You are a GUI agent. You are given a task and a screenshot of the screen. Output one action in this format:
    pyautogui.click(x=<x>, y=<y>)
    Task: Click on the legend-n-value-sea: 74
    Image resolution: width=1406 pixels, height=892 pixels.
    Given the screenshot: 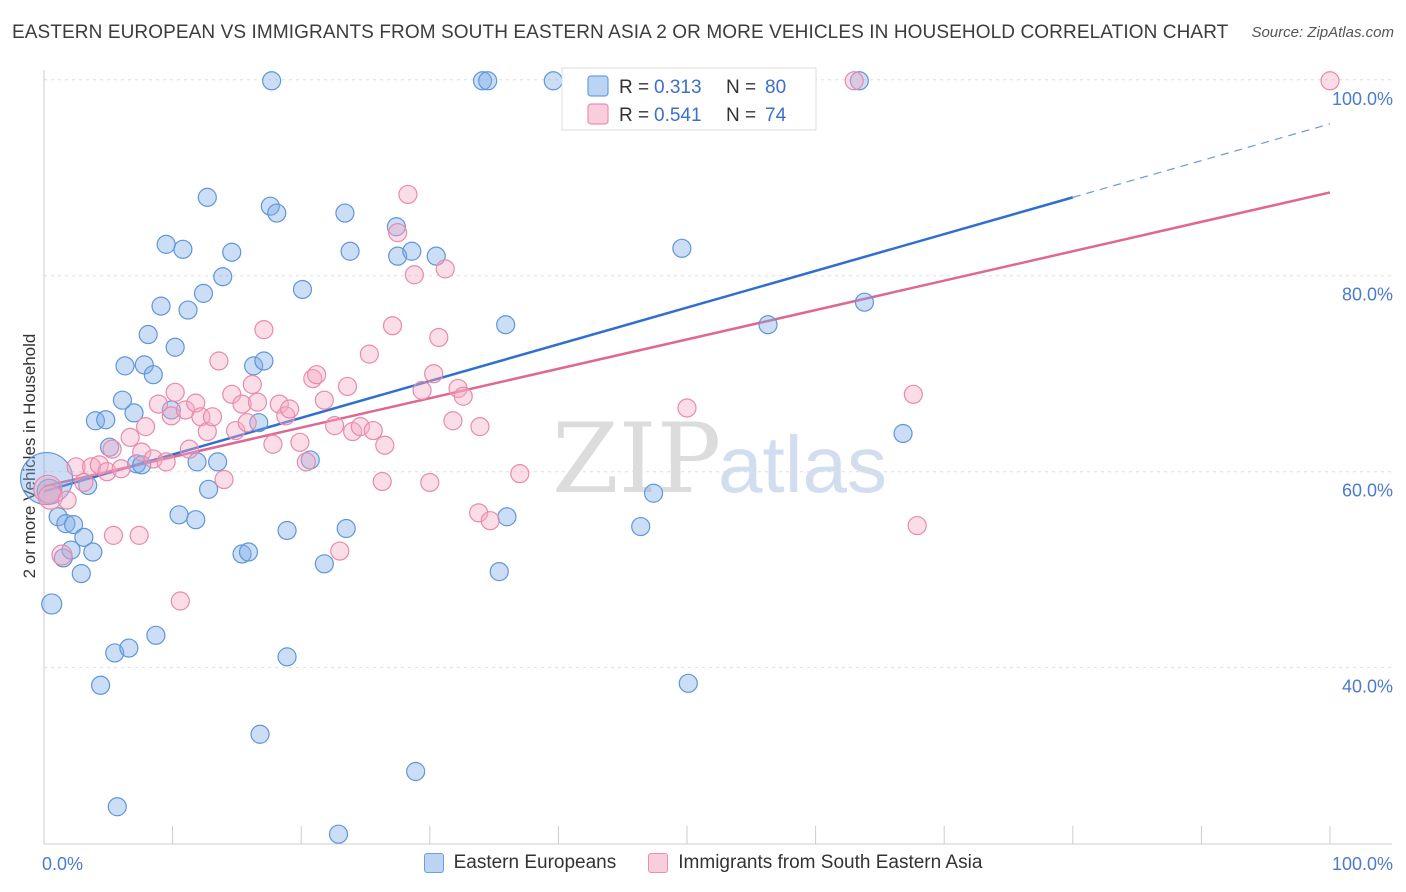 What is the action you would take?
    pyautogui.click(x=776, y=115)
    